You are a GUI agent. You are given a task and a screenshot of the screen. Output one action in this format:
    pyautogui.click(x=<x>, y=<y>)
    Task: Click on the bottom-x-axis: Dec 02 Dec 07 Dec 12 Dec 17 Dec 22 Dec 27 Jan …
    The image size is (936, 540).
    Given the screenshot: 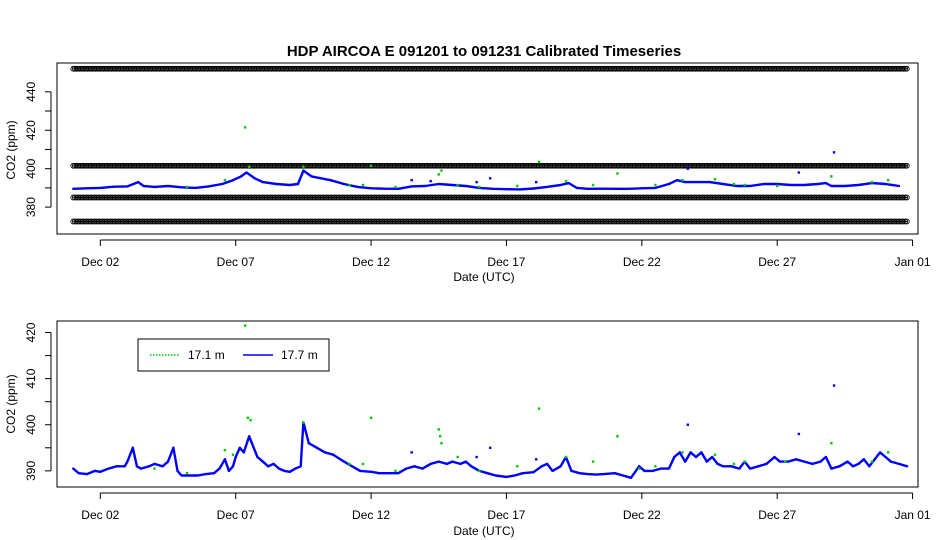 What is the action you would take?
    pyautogui.click(x=506, y=507)
    